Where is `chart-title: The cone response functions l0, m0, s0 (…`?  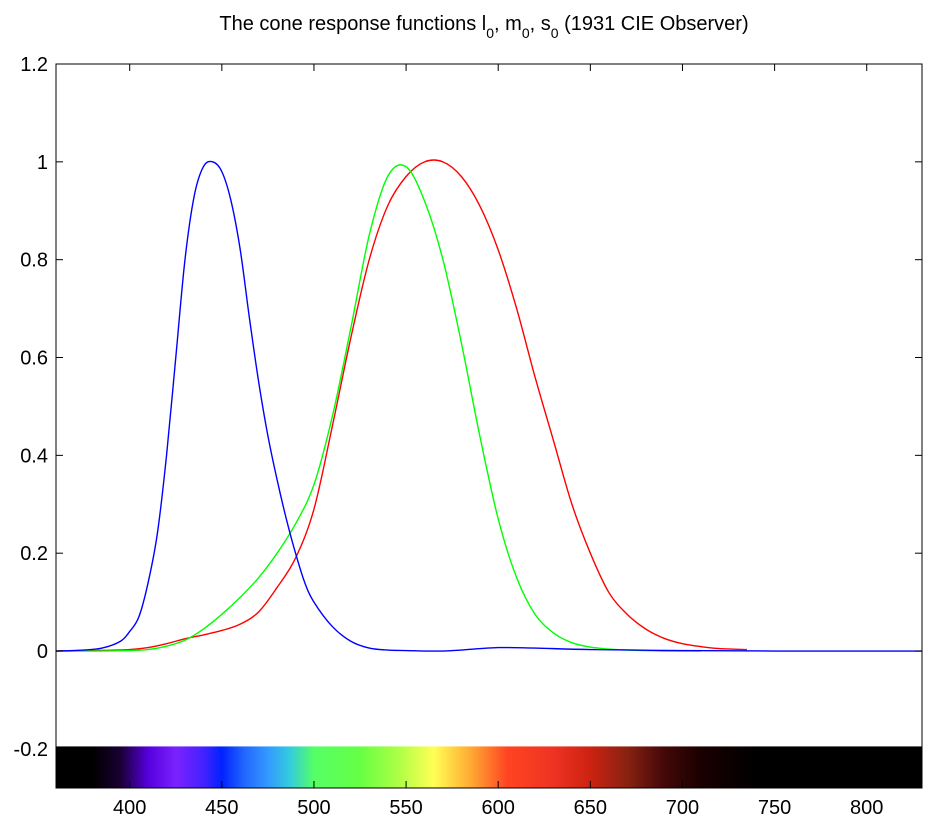 chart-title: The cone response functions l0, m0, s0 (… is located at coordinates (483, 27).